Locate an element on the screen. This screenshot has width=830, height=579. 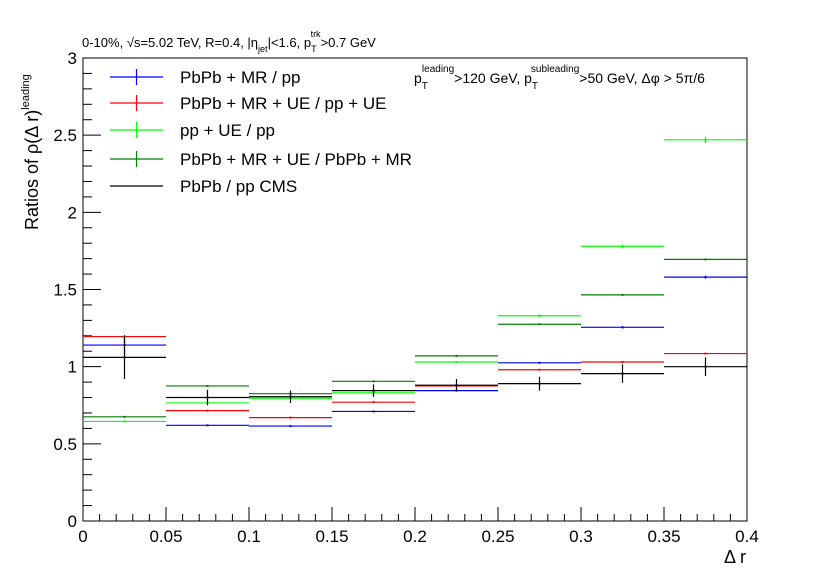
legend-label: PbPb + MR + UE / pp + UE is located at coordinates (283, 103).